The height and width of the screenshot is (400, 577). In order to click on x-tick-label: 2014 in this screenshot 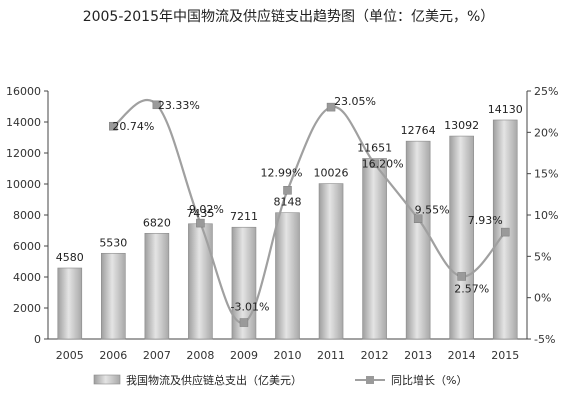, I will do `click(462, 355)`.